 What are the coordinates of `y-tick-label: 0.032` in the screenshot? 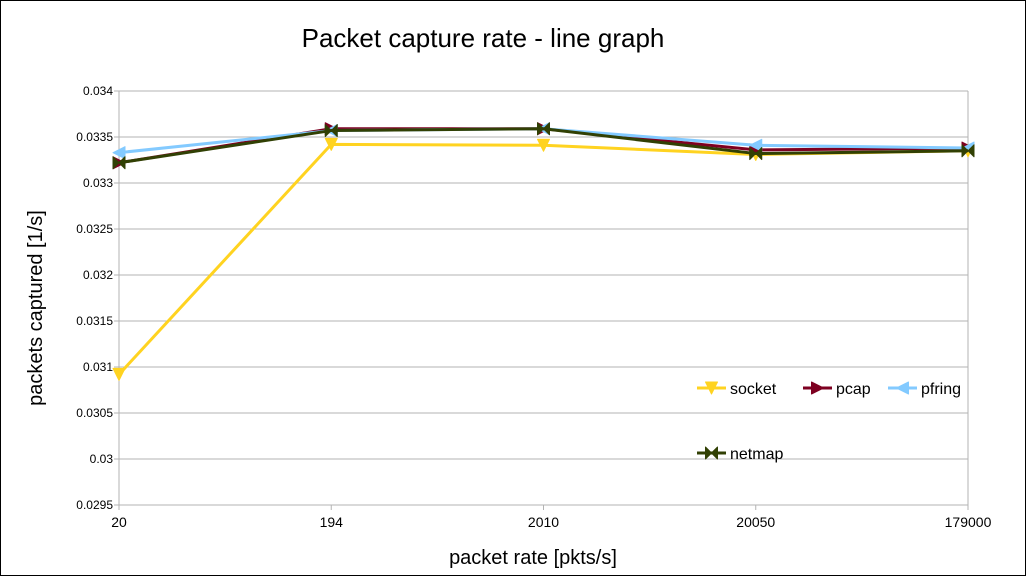 It's located at (98, 275).